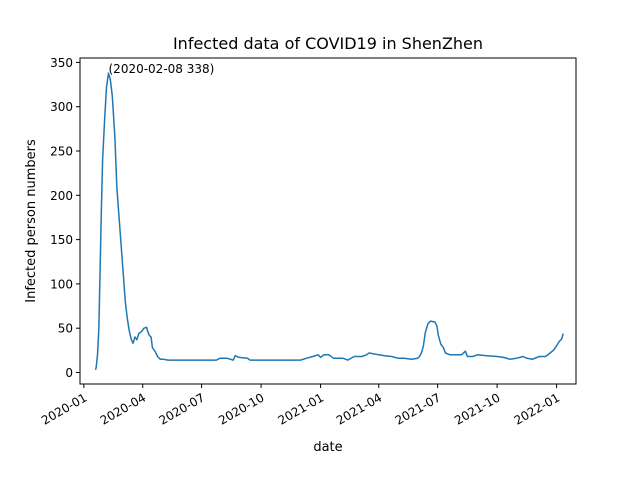 This screenshot has width=640, height=484. I want to click on y-tick-label: 50, so click(65, 329).